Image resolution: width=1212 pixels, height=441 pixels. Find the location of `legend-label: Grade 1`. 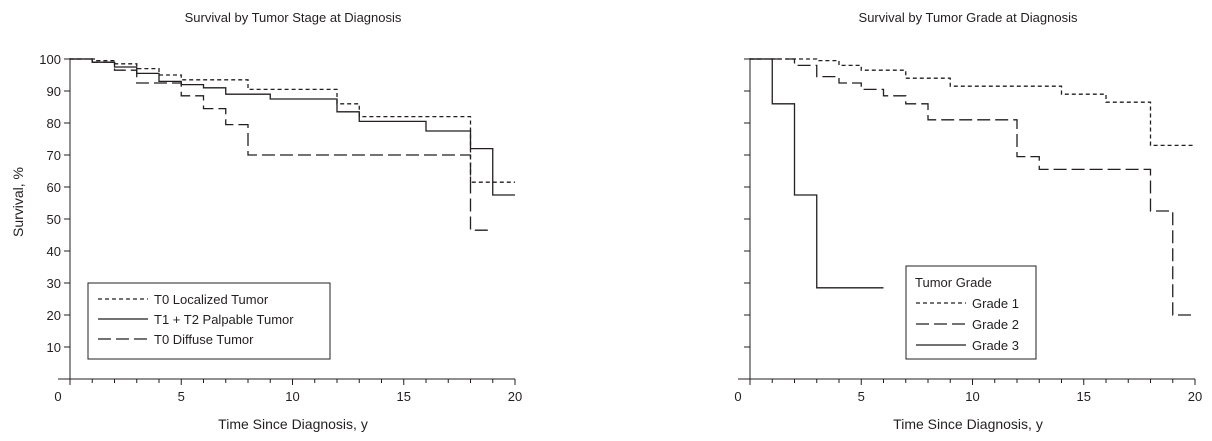

legend-label: Grade 1 is located at coordinates (995, 303).